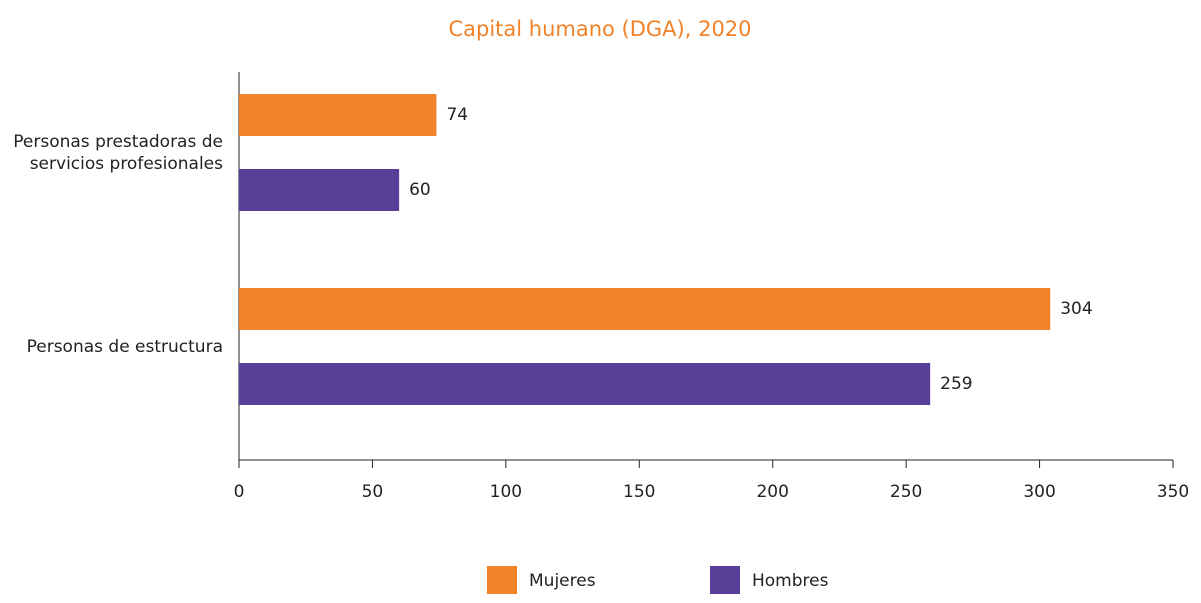 The width and height of the screenshot is (1201, 603). What do you see at coordinates (956, 384) in the screenshot?
I see `value-label: 259` at bounding box center [956, 384].